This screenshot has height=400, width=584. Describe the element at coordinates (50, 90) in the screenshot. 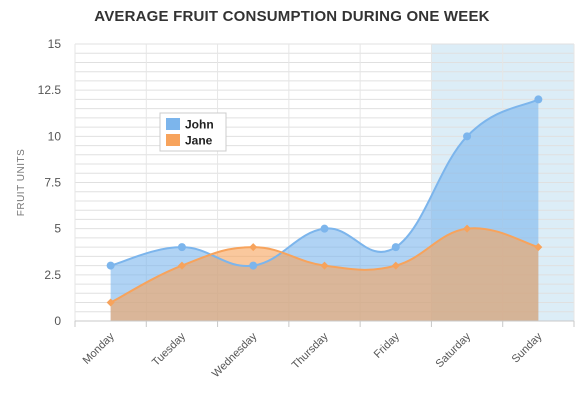

I see `y-tick-label: 12.5` at that location.